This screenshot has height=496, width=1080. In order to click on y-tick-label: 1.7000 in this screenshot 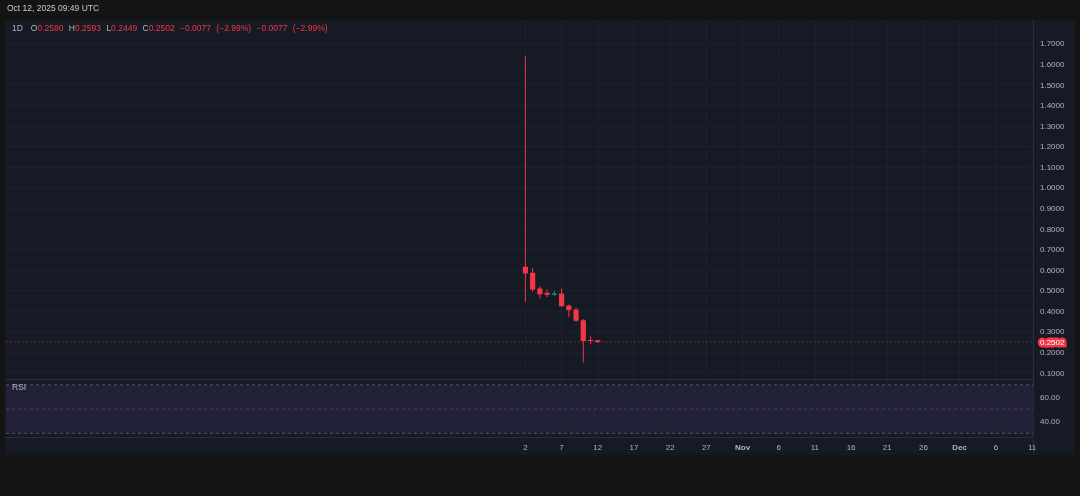, I will do `click(1053, 44)`.